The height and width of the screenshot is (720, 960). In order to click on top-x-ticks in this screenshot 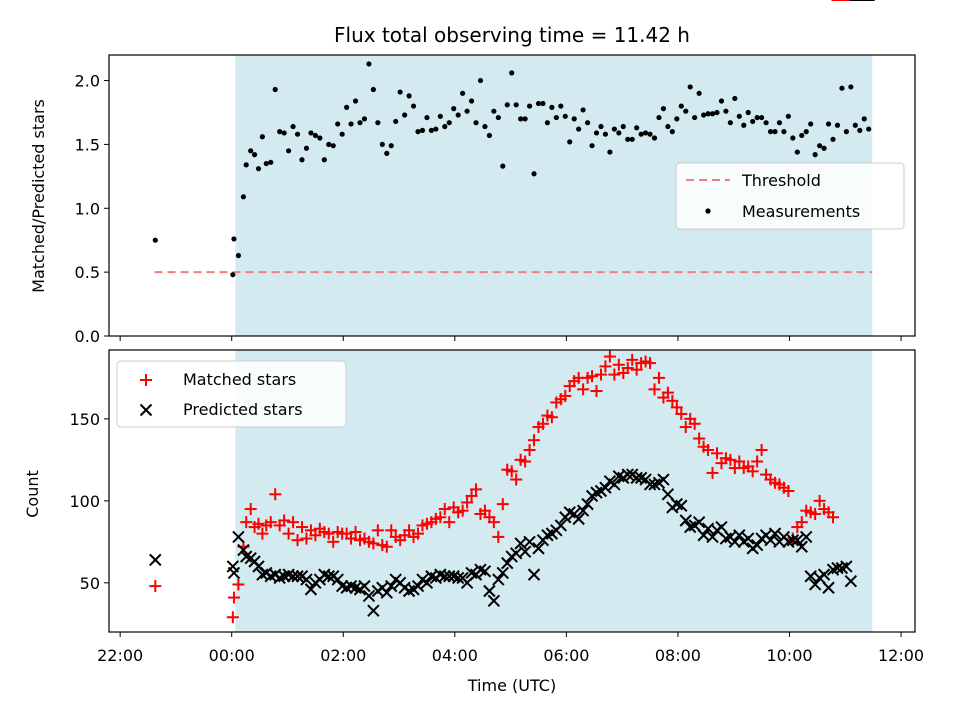, I will do `click(510, 338)`.